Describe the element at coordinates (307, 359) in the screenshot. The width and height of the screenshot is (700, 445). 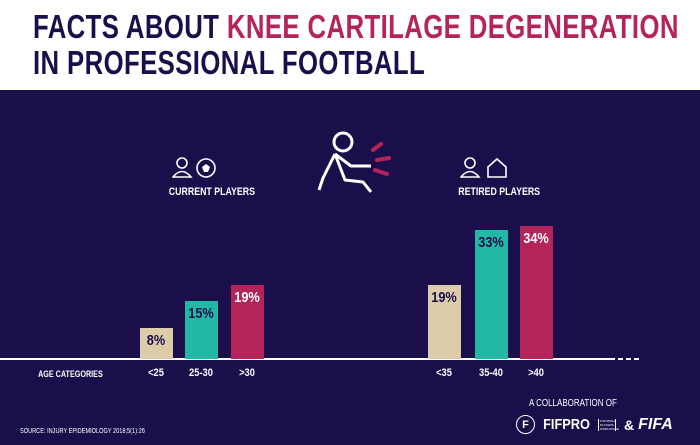
I see `x-axis-line` at that location.